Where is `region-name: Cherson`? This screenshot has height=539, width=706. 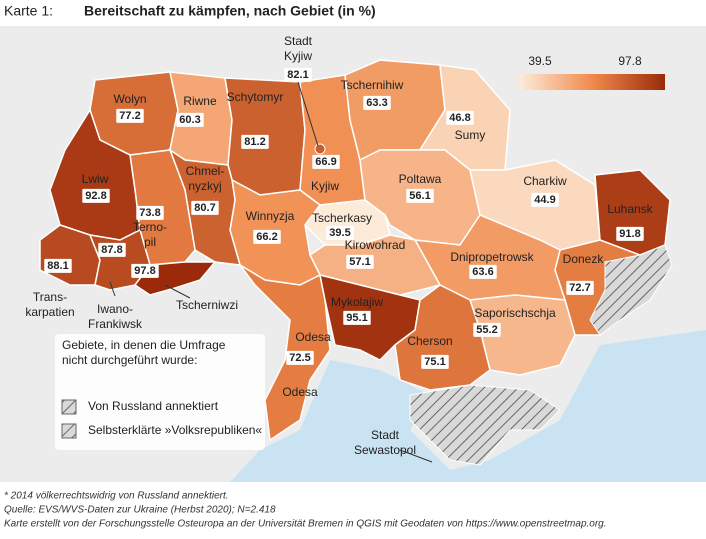
region-name: Cherson is located at coordinates (429, 341).